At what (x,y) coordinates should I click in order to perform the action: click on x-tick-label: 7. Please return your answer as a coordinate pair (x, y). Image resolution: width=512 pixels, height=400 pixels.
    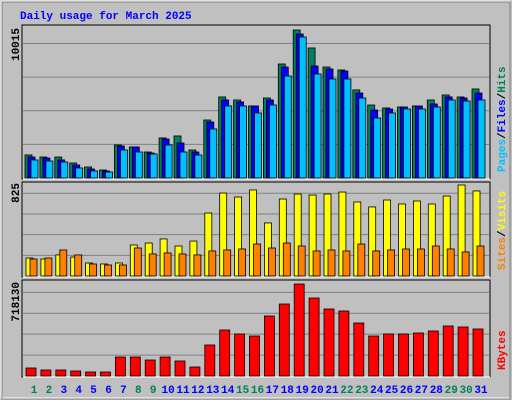
    Looking at the image, I should click on (123, 391).